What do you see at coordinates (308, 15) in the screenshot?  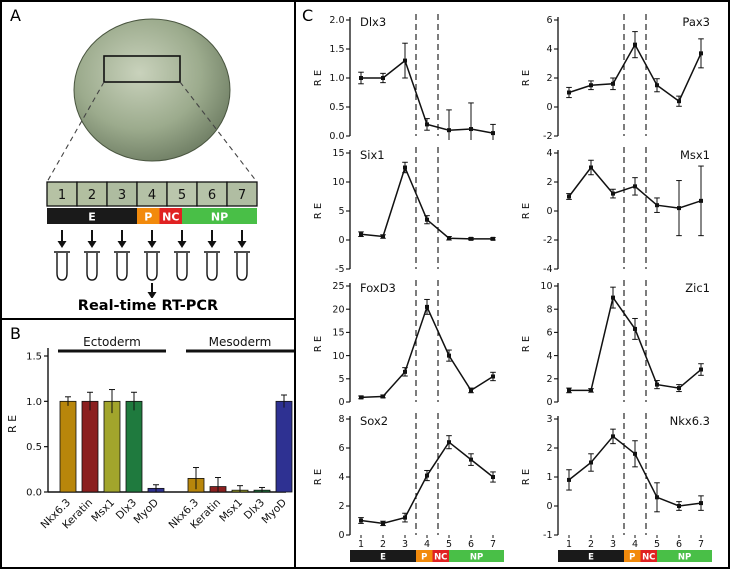 I see `panel-c-label: C` at bounding box center [308, 15].